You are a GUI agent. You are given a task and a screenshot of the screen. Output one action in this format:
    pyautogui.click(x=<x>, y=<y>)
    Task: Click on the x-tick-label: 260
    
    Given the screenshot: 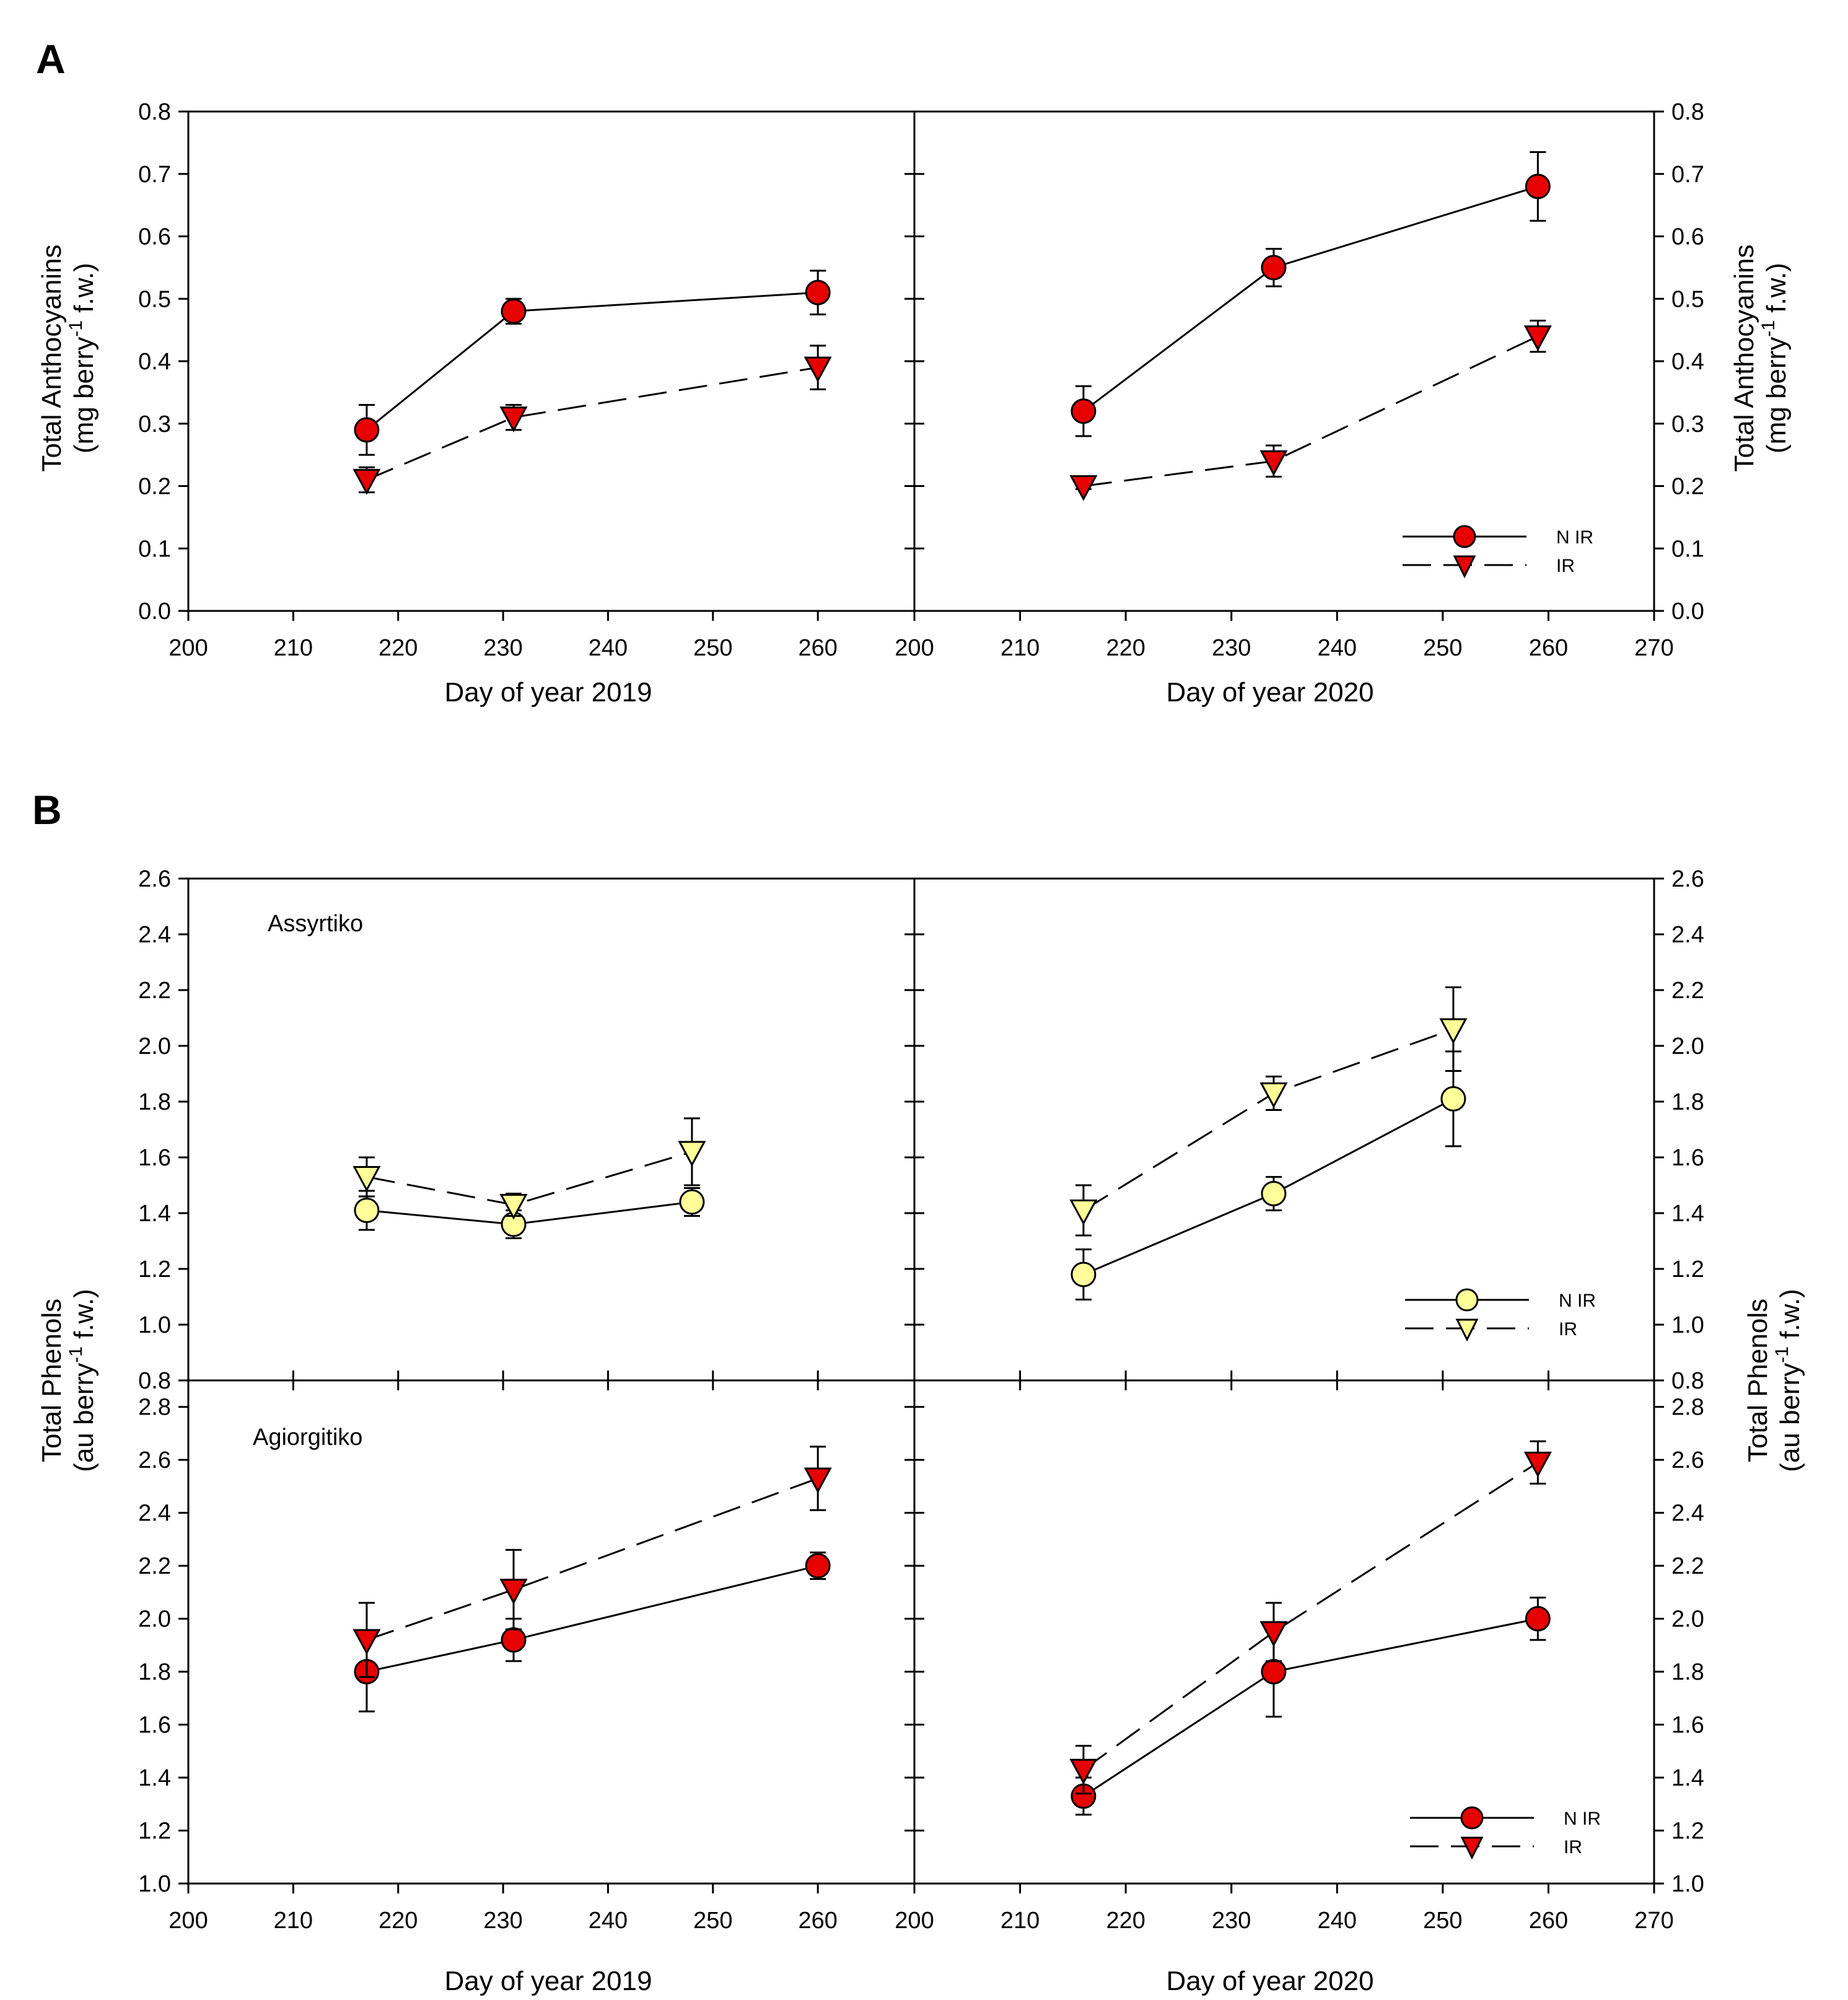 What is the action you would take?
    pyautogui.click(x=1548, y=1921)
    